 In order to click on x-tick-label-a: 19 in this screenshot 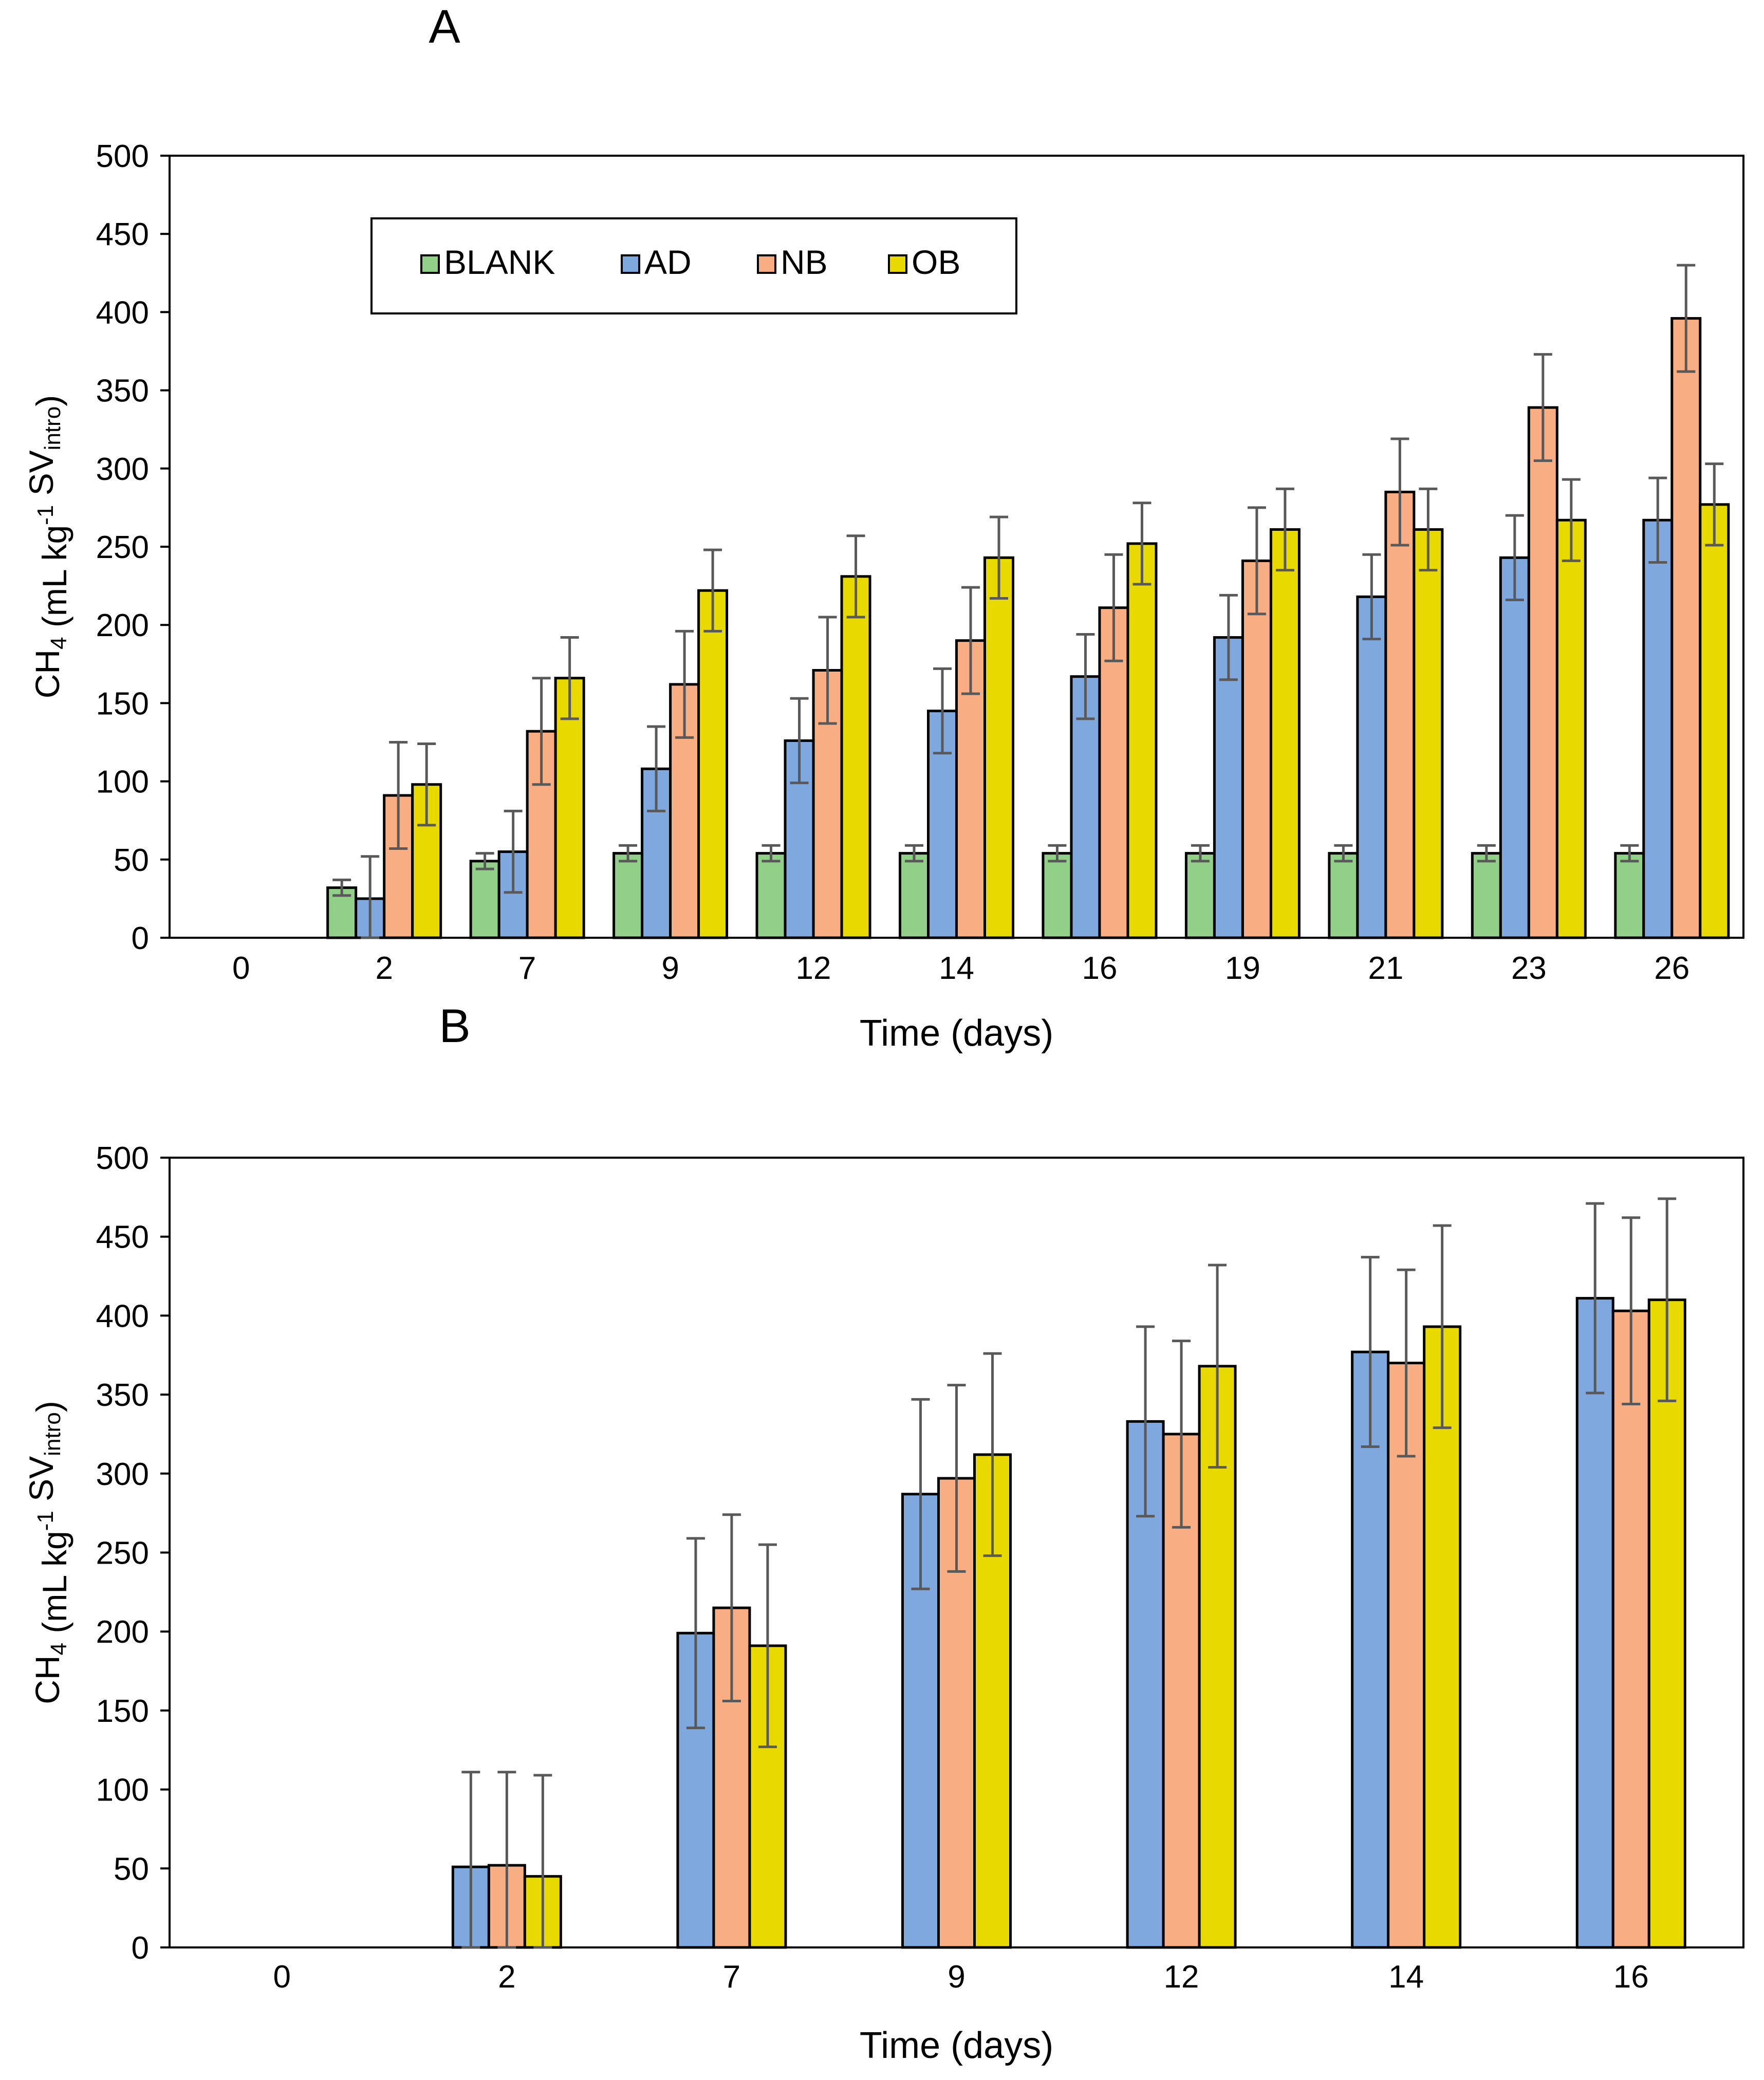, I will do `click(1242, 968)`.